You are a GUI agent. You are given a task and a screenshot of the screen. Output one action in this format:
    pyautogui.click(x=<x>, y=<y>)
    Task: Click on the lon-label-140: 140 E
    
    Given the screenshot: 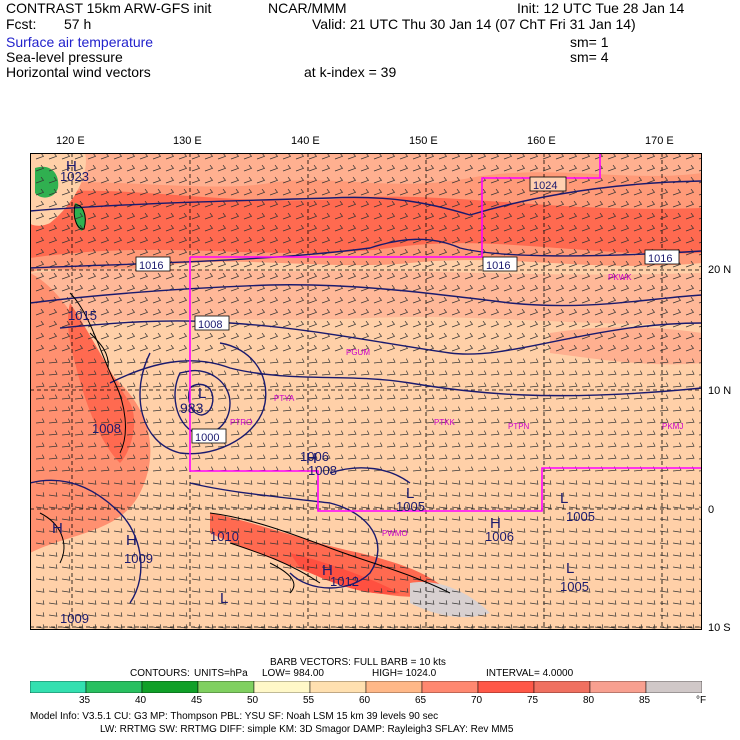 What is the action you would take?
    pyautogui.click(x=305, y=141)
    